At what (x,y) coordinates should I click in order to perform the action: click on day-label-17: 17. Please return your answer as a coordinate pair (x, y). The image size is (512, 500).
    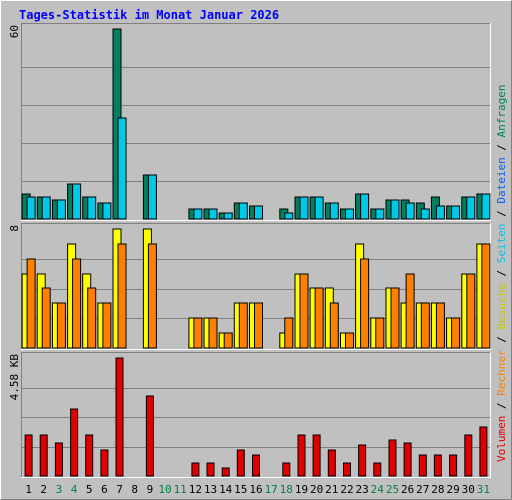
    Looking at the image, I should click on (271, 489).